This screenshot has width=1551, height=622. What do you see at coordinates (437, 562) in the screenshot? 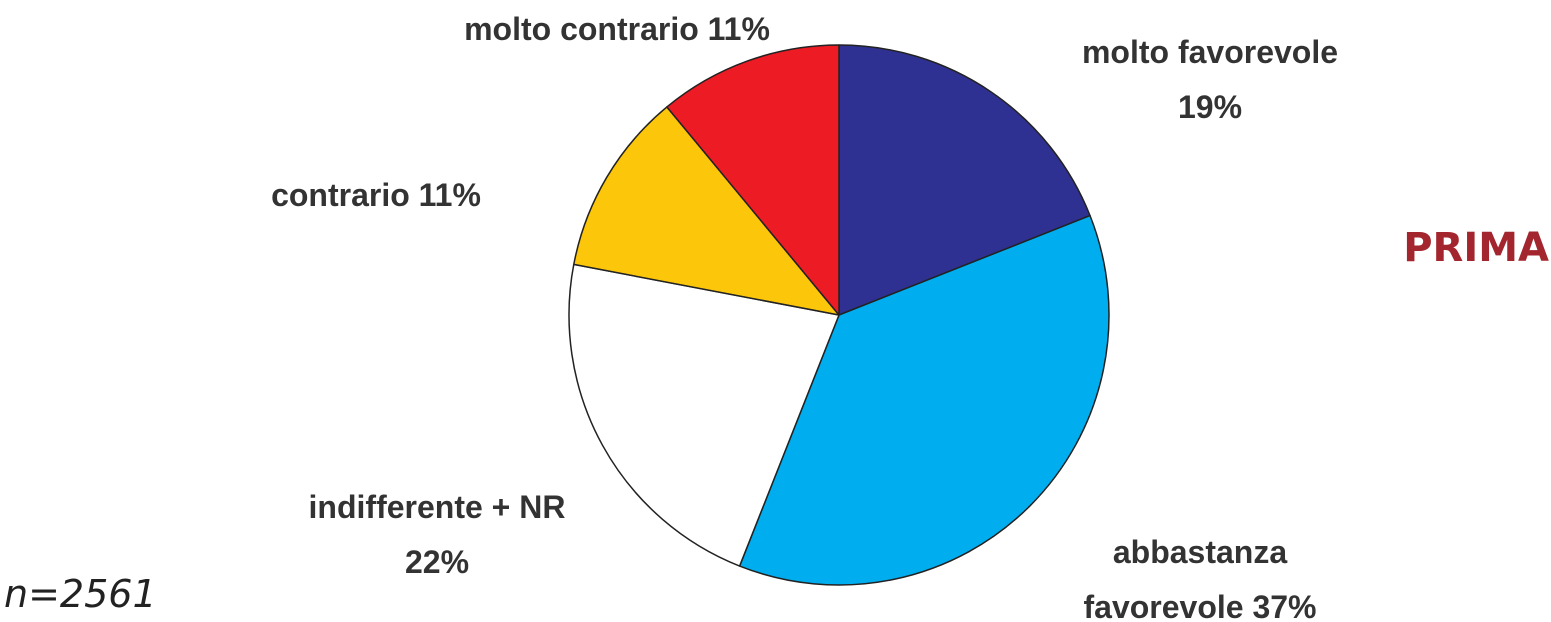
I see `value-label: 22%` at bounding box center [437, 562].